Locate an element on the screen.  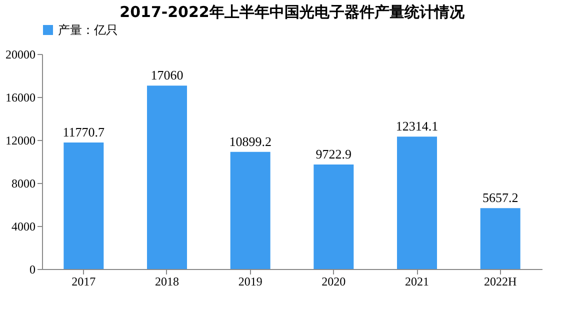
y-tick-label: 4000 is located at coordinates (24, 227).